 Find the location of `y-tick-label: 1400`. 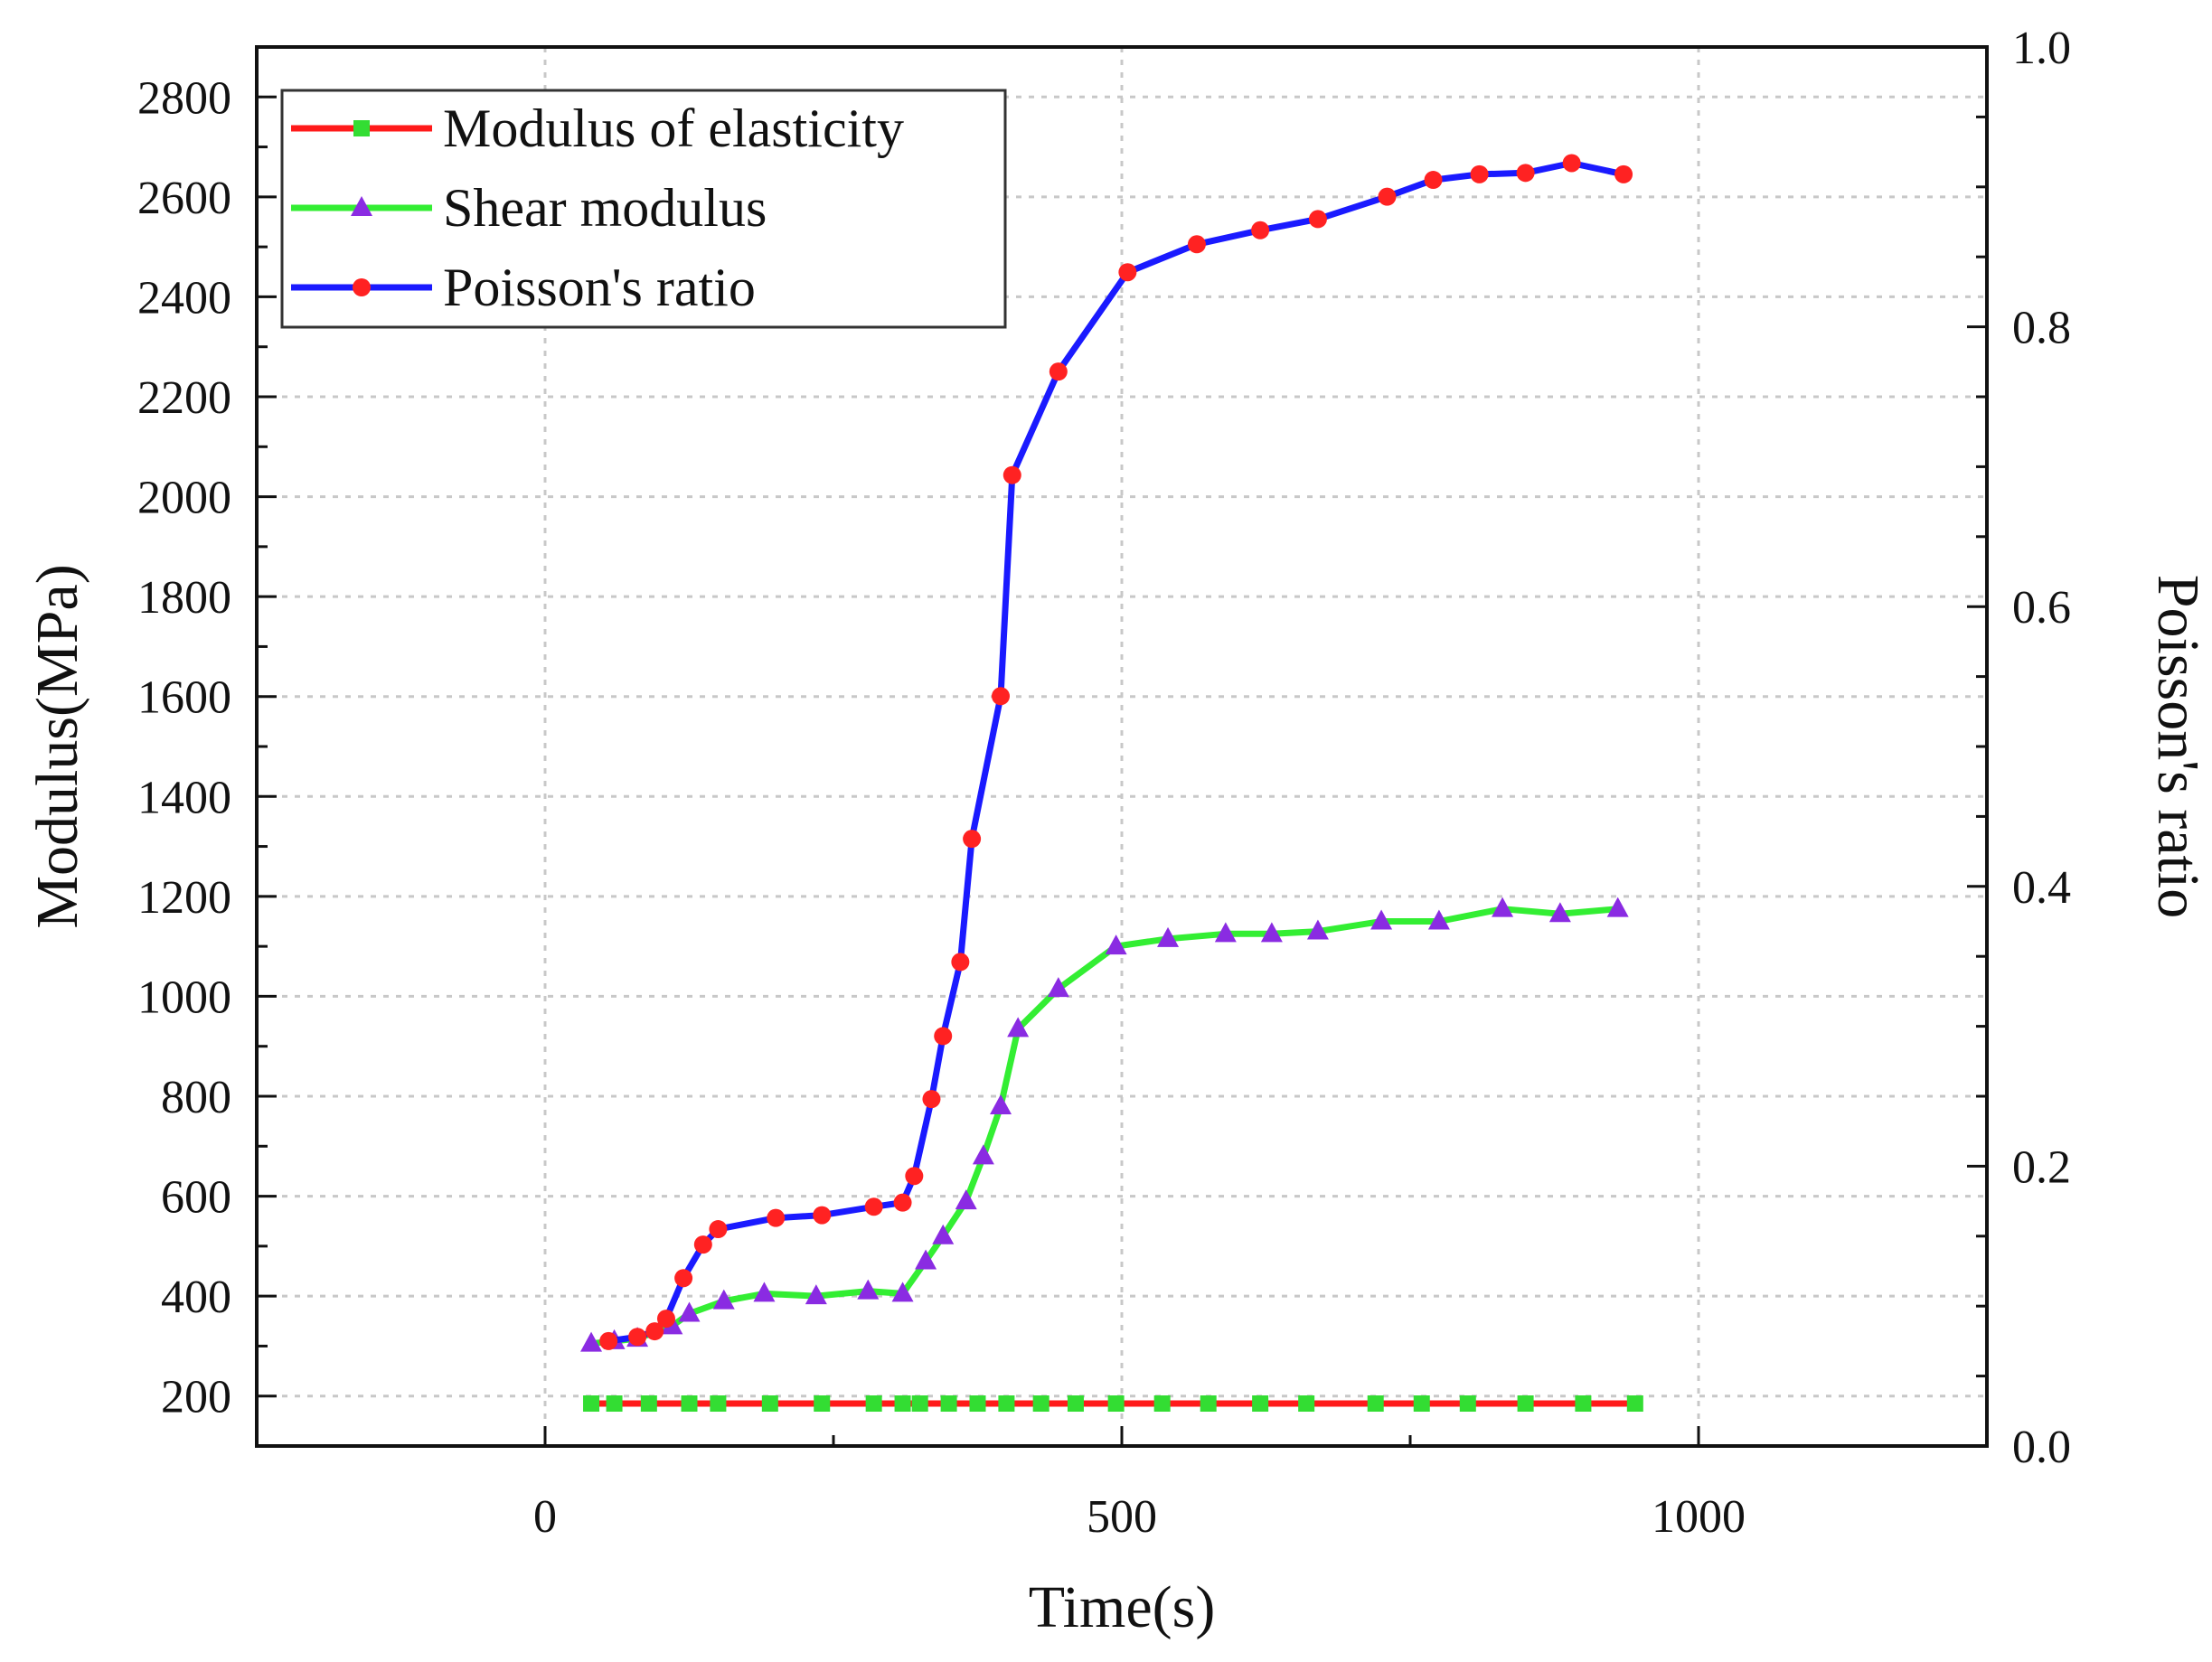

y-tick-label: 1400 is located at coordinates (184, 797).